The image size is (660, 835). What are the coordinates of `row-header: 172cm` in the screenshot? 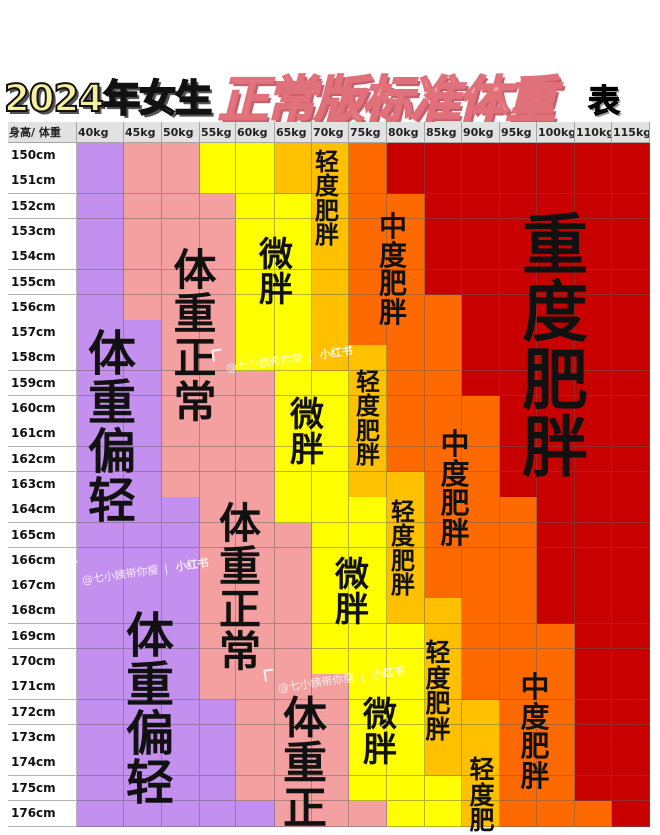 It's located at (42, 712).